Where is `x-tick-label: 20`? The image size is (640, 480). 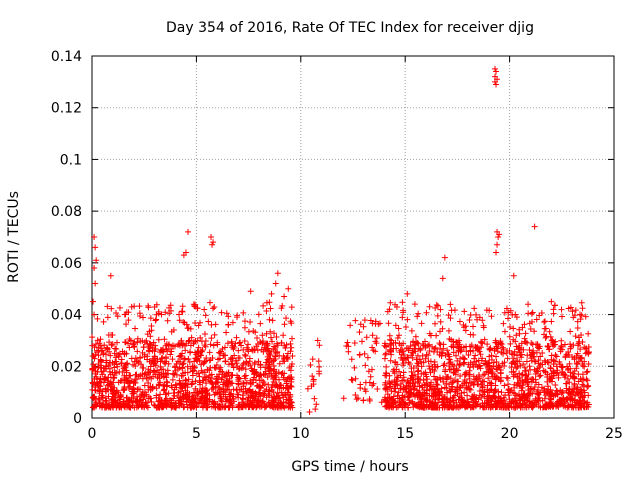 x-tick-label: 20 is located at coordinates (510, 434).